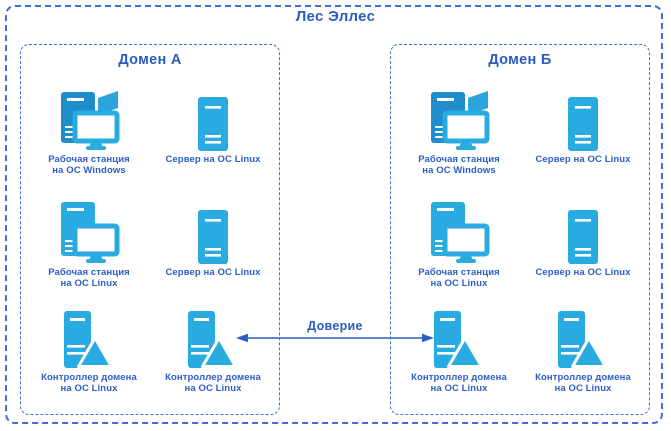 The image size is (671, 431). Describe the element at coordinates (335, 16) in the screenshot. I see `forest-title: Лес Эллес` at that location.